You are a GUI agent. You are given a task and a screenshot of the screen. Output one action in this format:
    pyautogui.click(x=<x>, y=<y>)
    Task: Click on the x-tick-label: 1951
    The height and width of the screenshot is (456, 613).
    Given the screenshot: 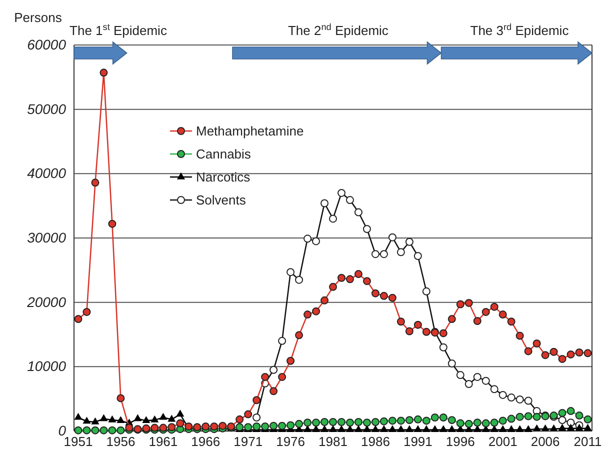 What is the action you would take?
    pyautogui.click(x=78, y=442)
    